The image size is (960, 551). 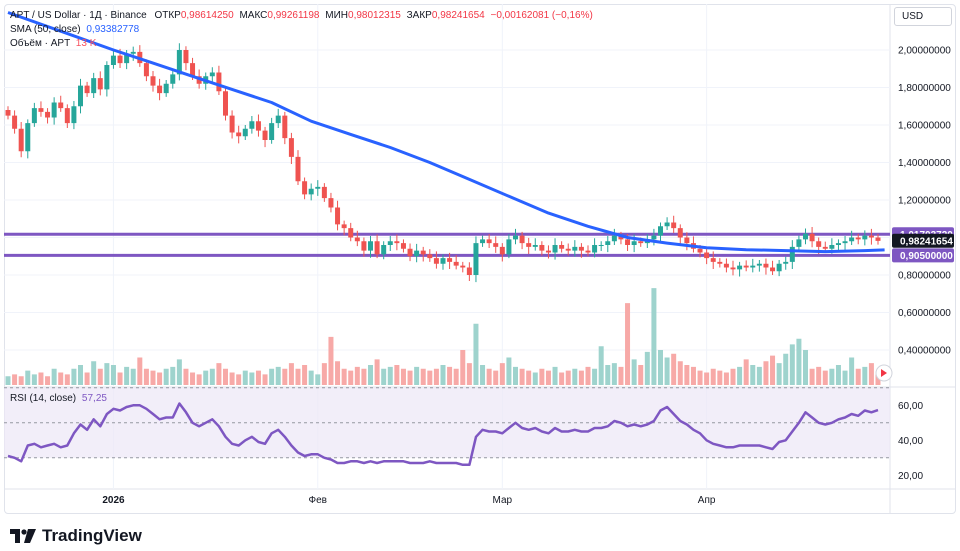 I want to click on rsi-legend: RSI (14, close) 57,25, so click(x=58, y=398).